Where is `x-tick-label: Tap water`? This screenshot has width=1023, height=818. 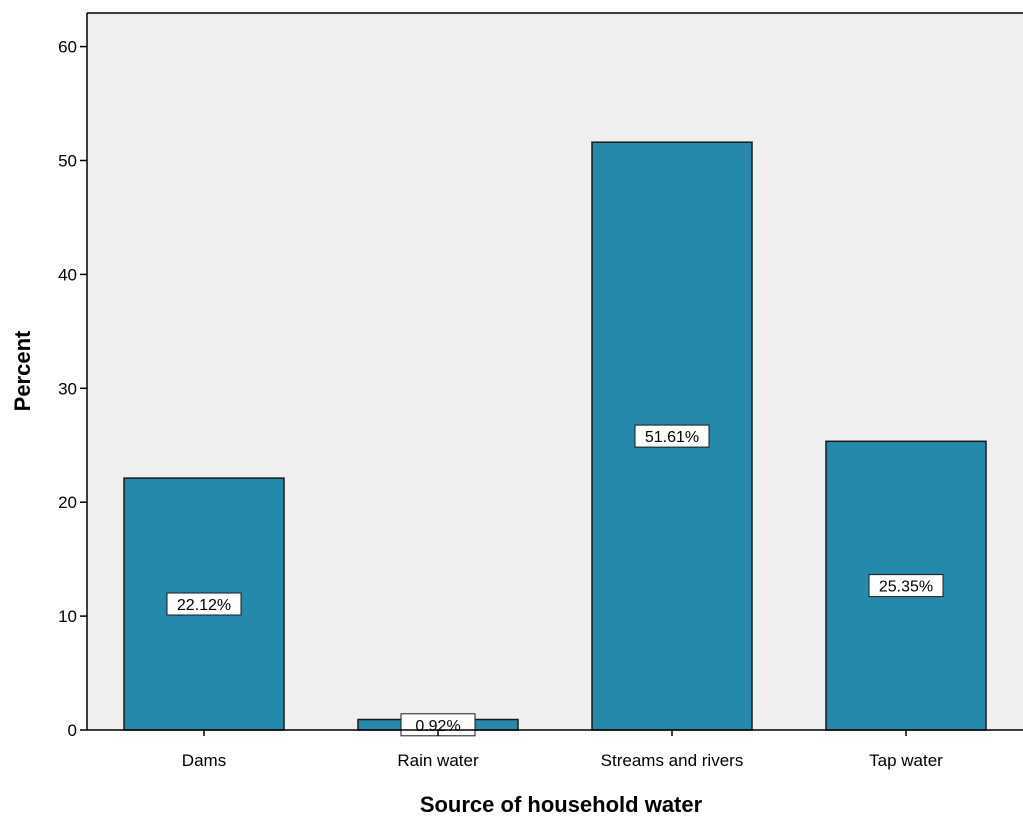 x-tick-label: Tap water is located at coordinates (906, 760).